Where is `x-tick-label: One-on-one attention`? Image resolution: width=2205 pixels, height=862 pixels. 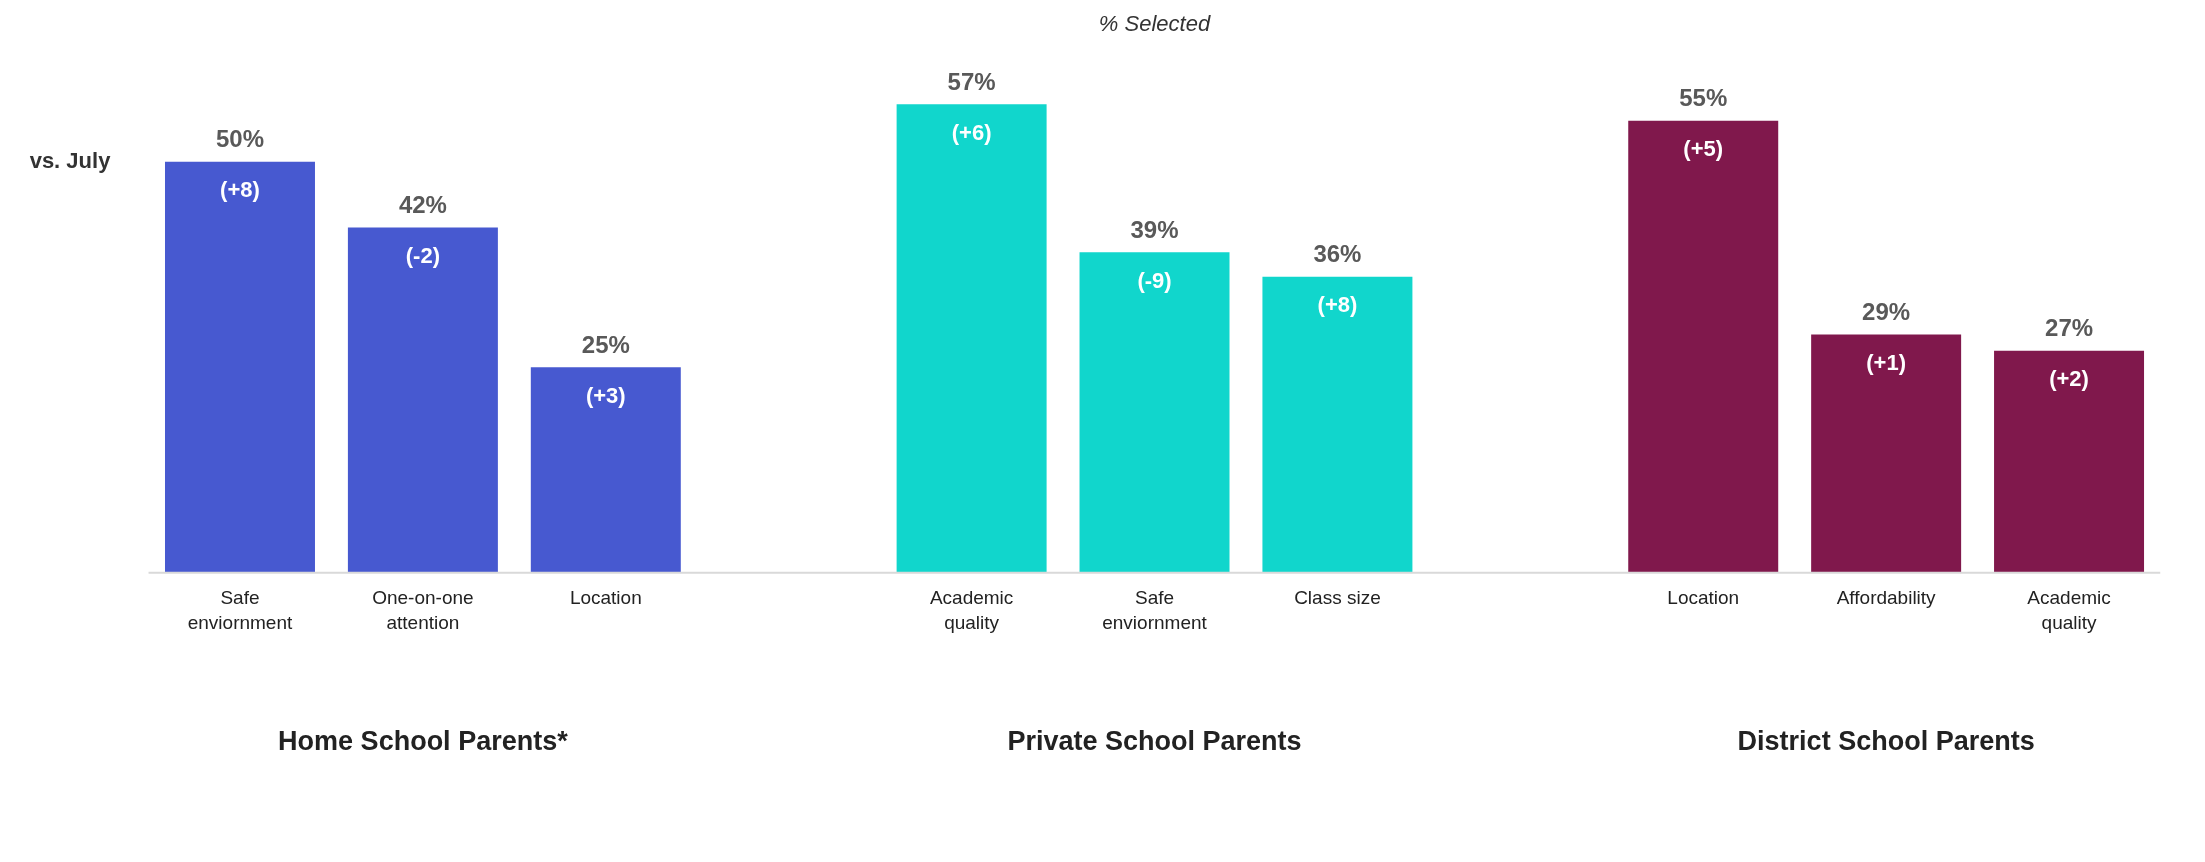 x-tick-label: One-on-one attention is located at coordinates (423, 610).